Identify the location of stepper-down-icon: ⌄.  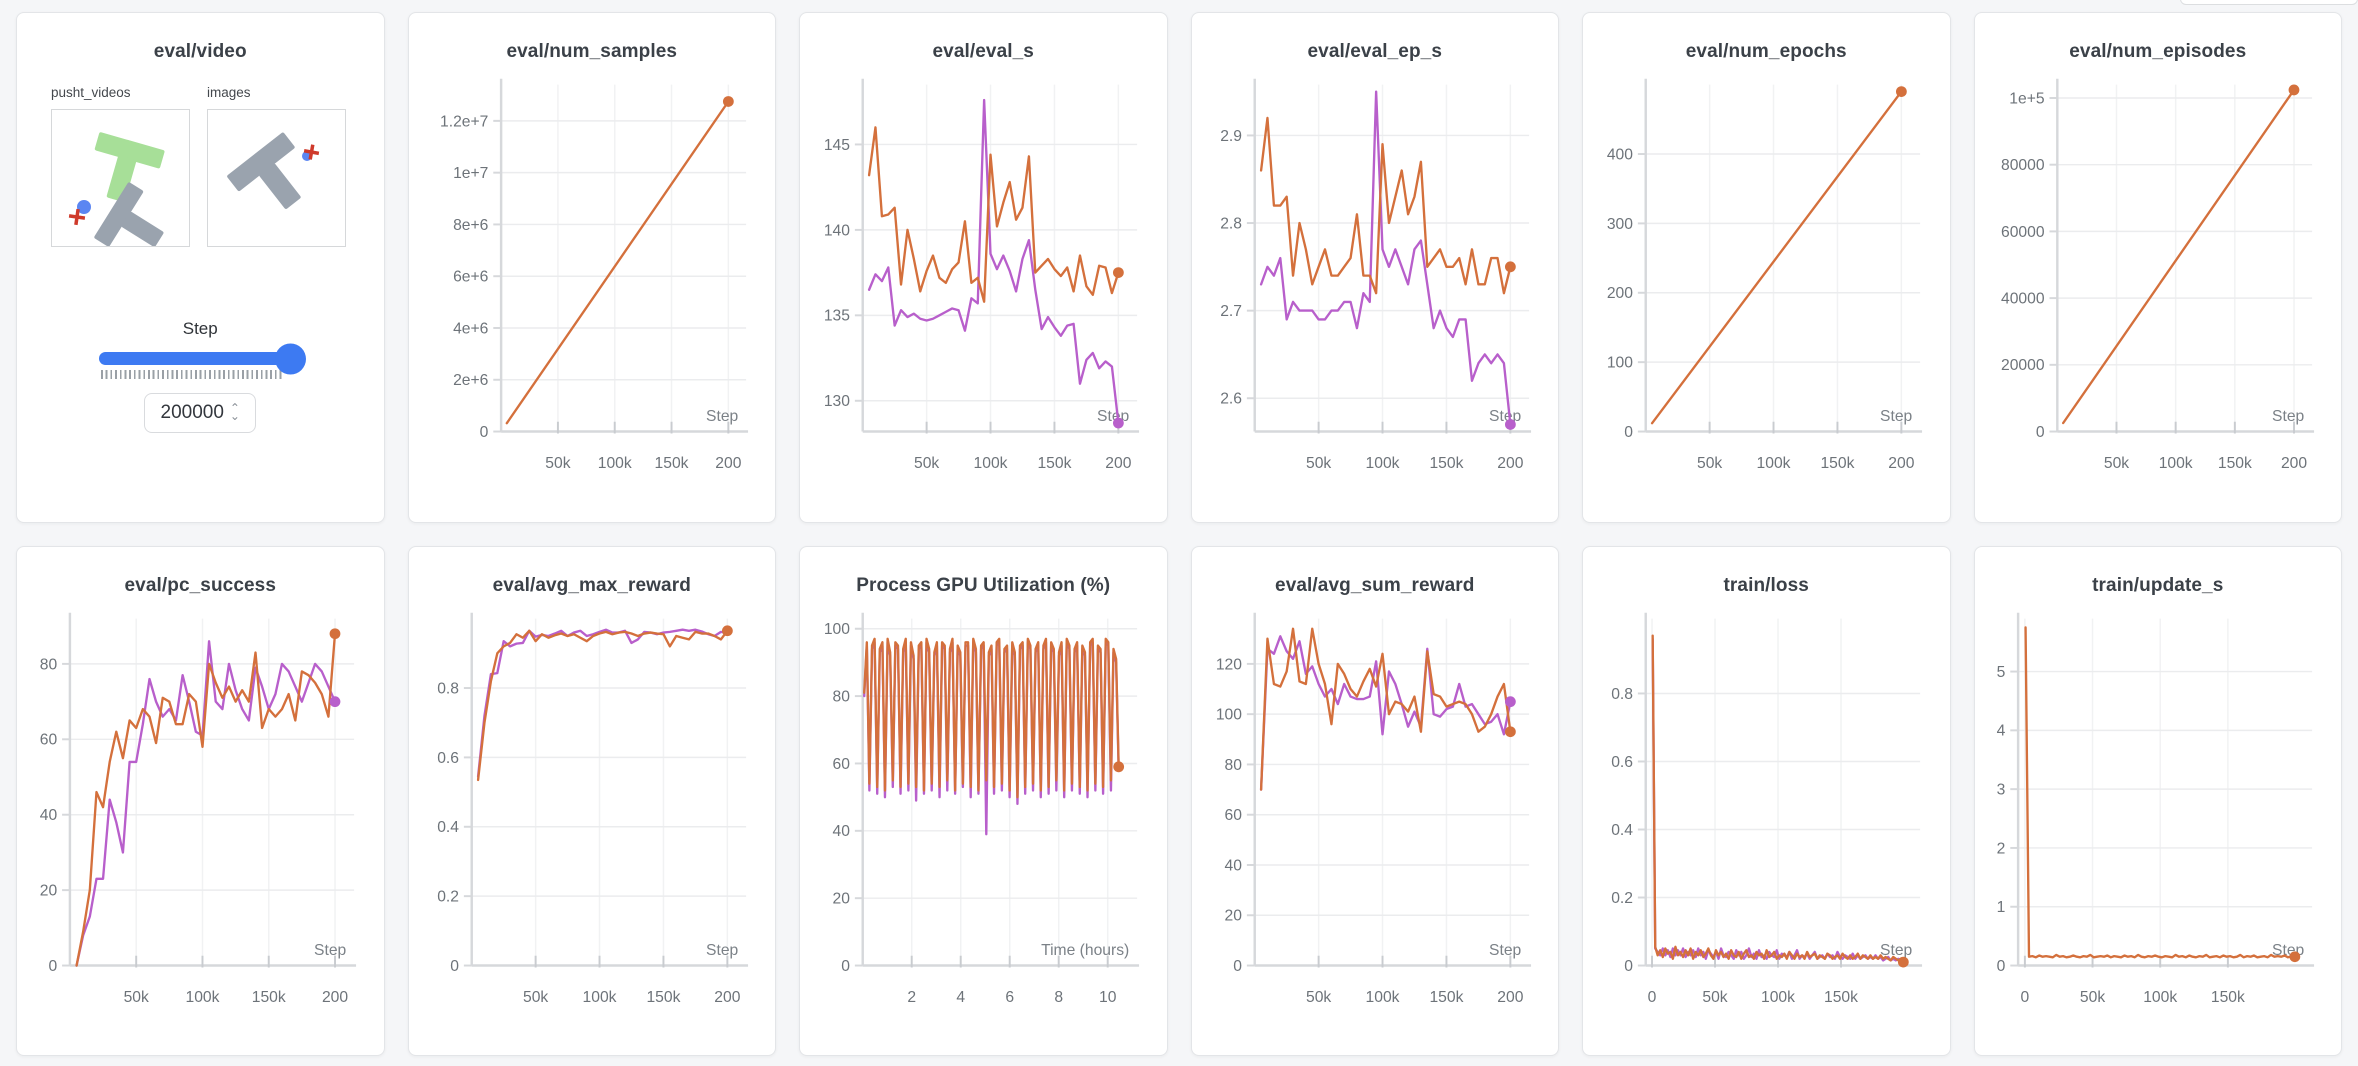
(234, 416).